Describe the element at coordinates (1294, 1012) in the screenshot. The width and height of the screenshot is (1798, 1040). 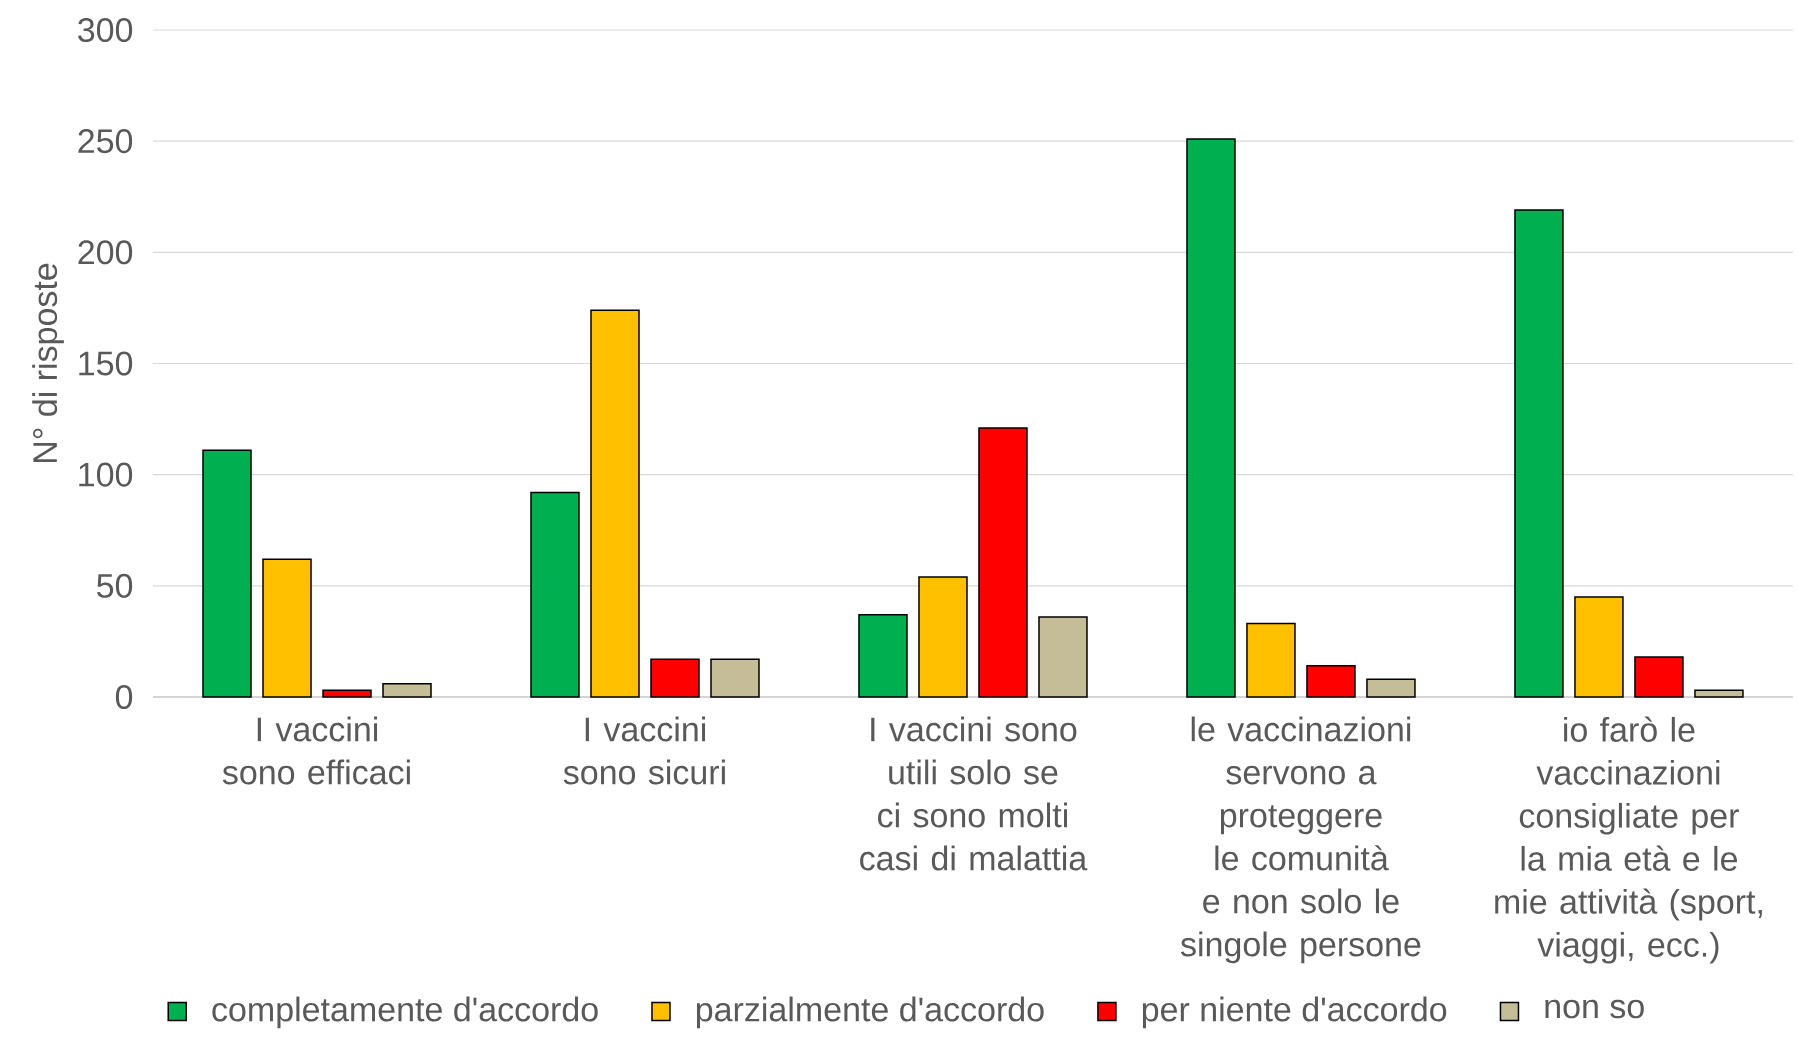
I see `legend-label: per niente d'accordo` at that location.